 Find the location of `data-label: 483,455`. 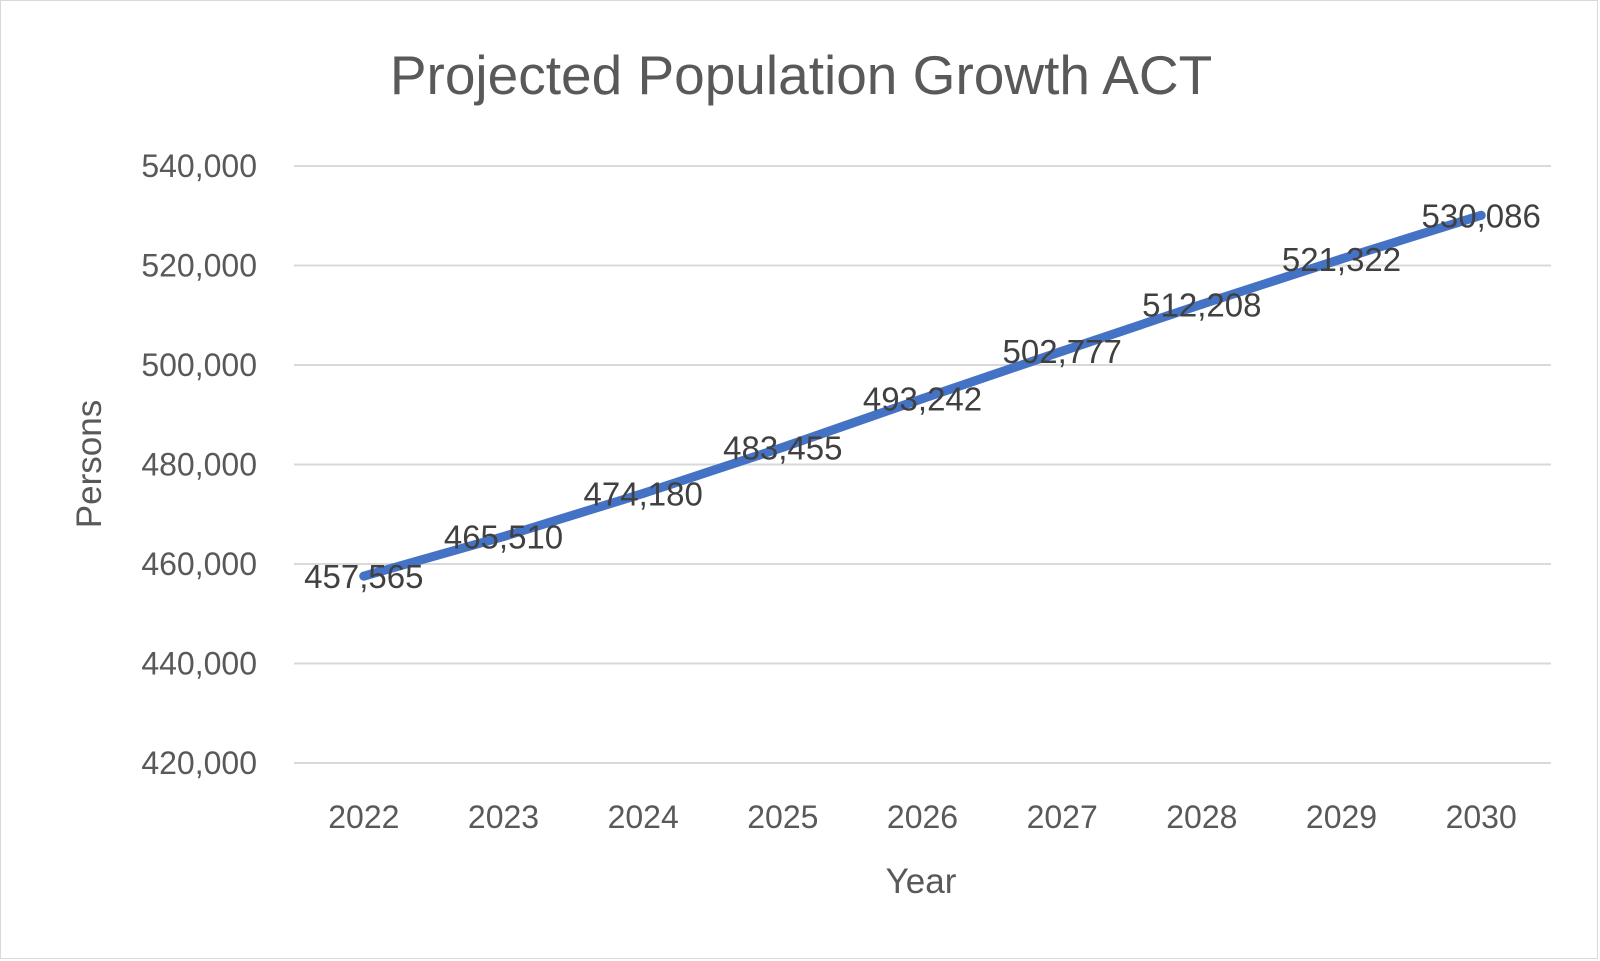

data-label: 483,455 is located at coordinates (782, 447).